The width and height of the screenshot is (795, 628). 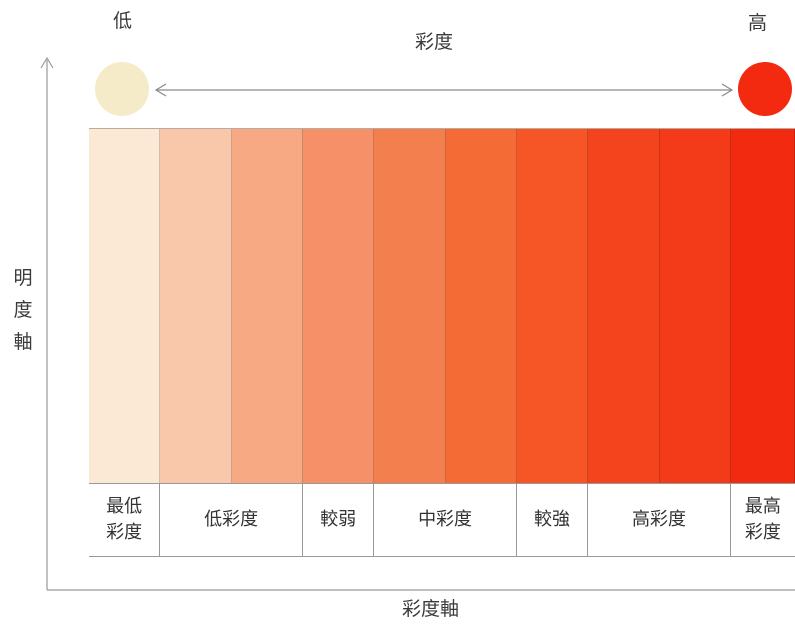 I want to click on category-label-6: 高彩度, so click(x=659, y=520).